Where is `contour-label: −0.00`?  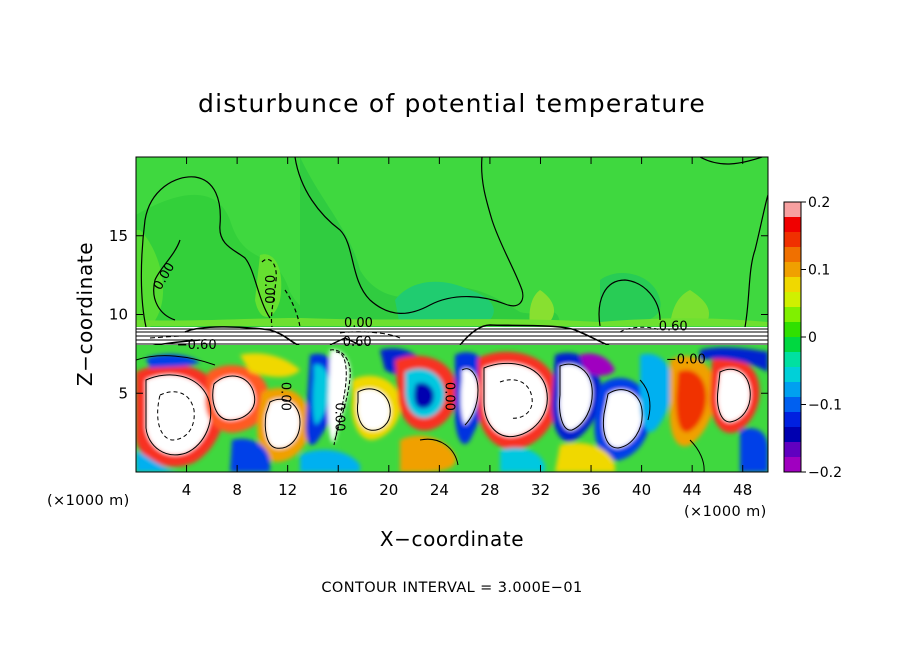
contour-label: −0.00 is located at coordinates (686, 359).